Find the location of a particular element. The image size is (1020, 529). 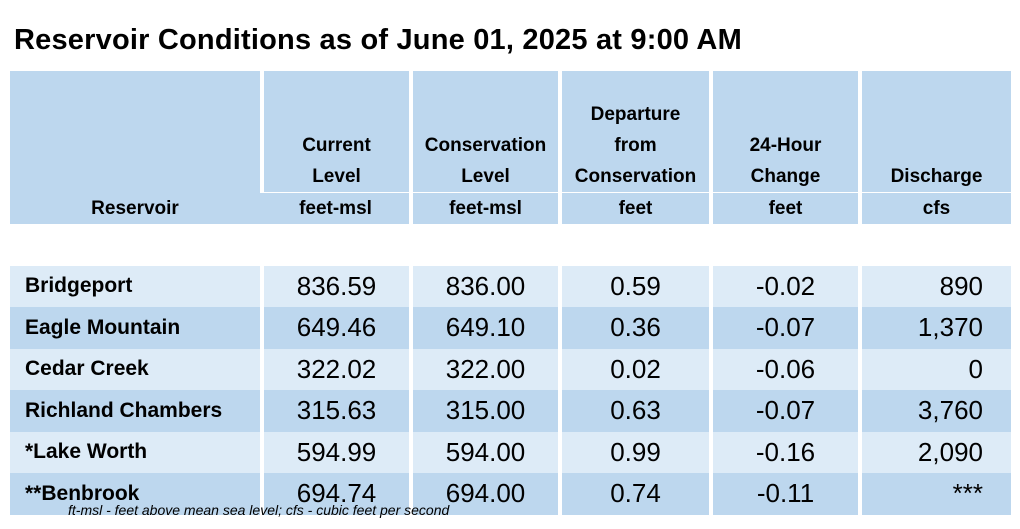

unit-discharge: cfs is located at coordinates (934, 208).